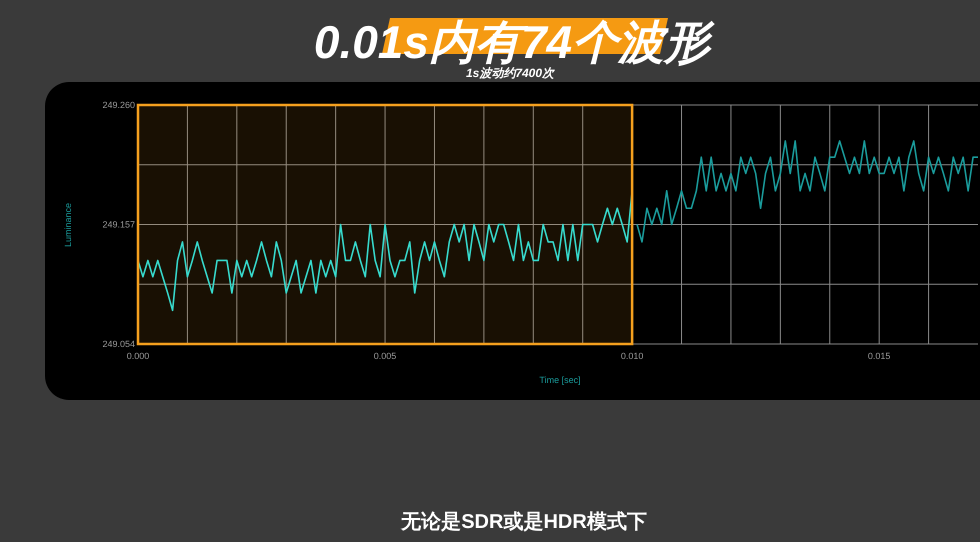  What do you see at coordinates (118, 344) in the screenshot?
I see `y-tick-label: 249.054` at bounding box center [118, 344].